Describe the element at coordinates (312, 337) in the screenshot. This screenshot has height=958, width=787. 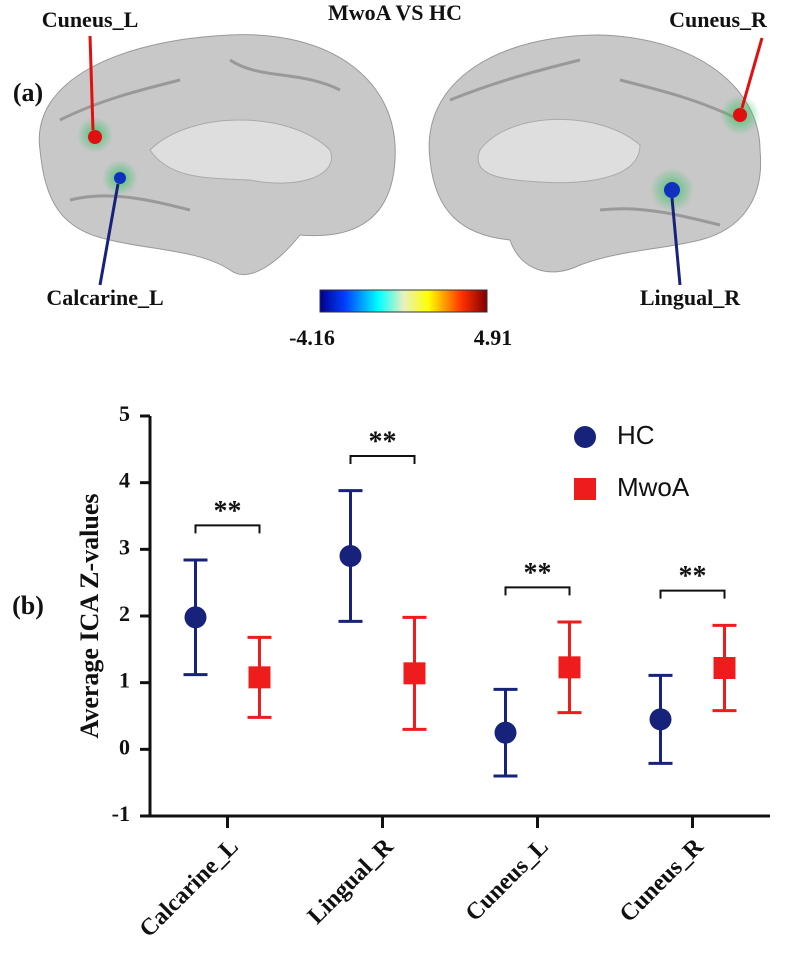
I see `colorbar-min: -4.16` at that location.